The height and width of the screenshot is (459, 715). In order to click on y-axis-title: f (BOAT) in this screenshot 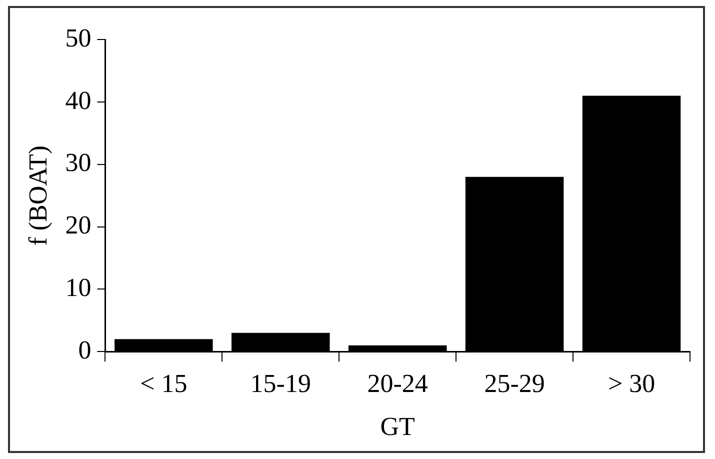, I will do `click(37, 195)`.